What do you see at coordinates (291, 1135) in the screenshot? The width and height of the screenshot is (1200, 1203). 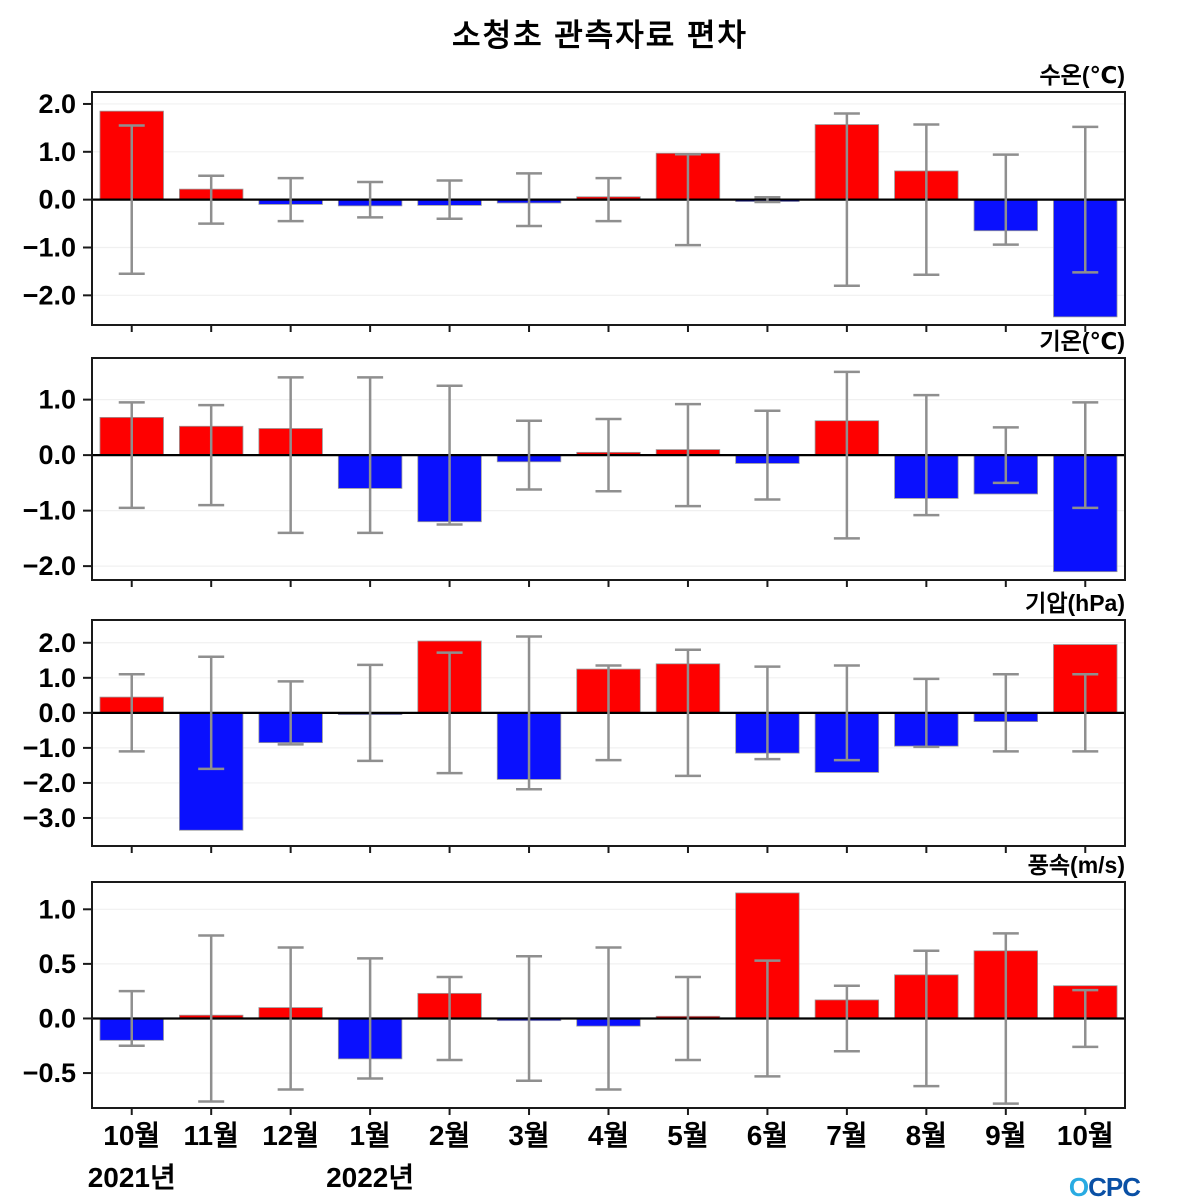 I see `x-axis-label: 12월` at bounding box center [291, 1135].